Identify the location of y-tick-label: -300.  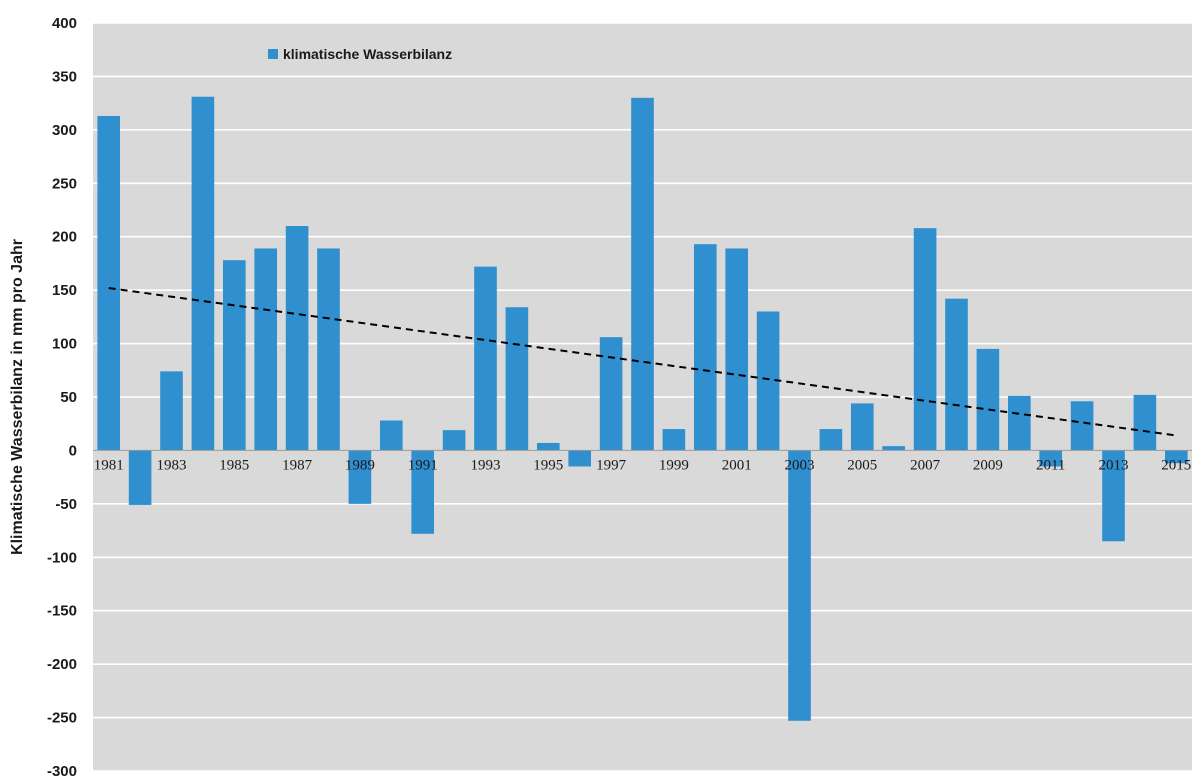
(62, 771).